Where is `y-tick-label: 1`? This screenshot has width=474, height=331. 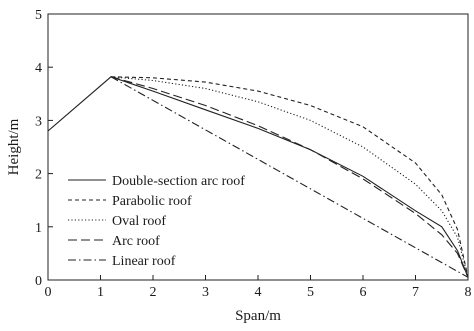 y-tick-label: 1 is located at coordinates (38, 228).